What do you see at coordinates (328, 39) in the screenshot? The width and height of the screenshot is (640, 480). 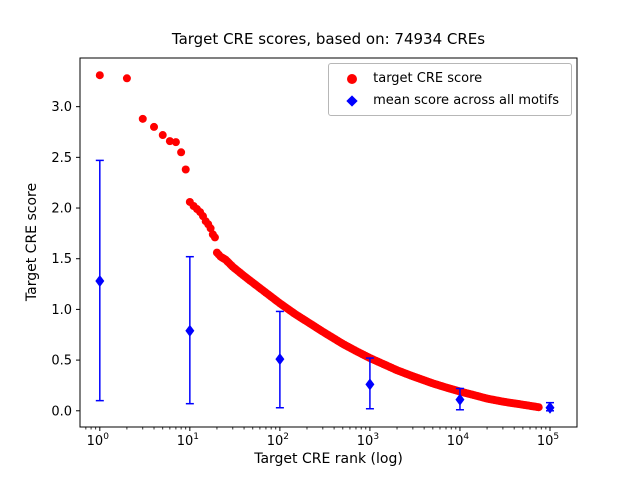 I see `chart-title: Target CRE scores, based on: 74934 CREs` at bounding box center [328, 39].